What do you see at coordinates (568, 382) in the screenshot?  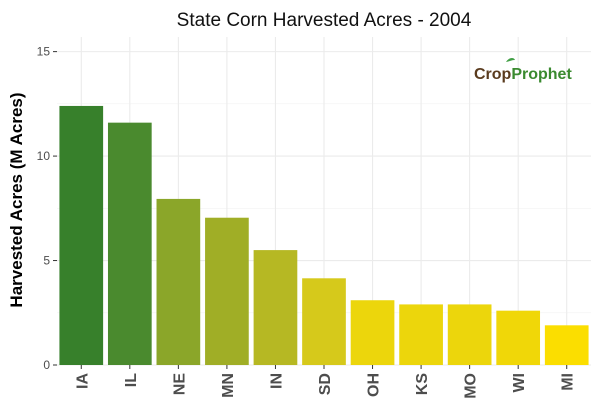 I see `x-tick-label: MI` at bounding box center [568, 382].